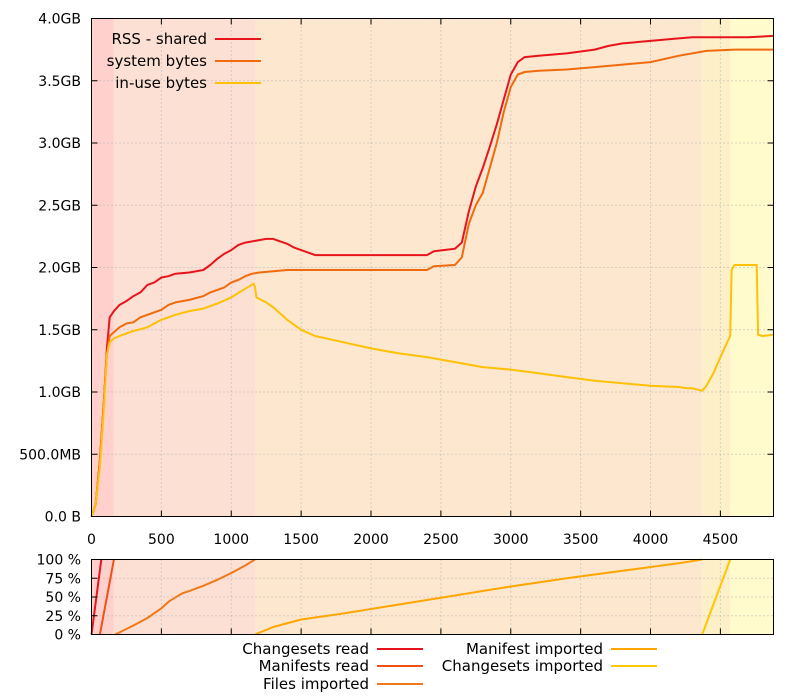  What do you see at coordinates (314, 666) in the screenshot?
I see `legend-label: Manifests read` at bounding box center [314, 666].